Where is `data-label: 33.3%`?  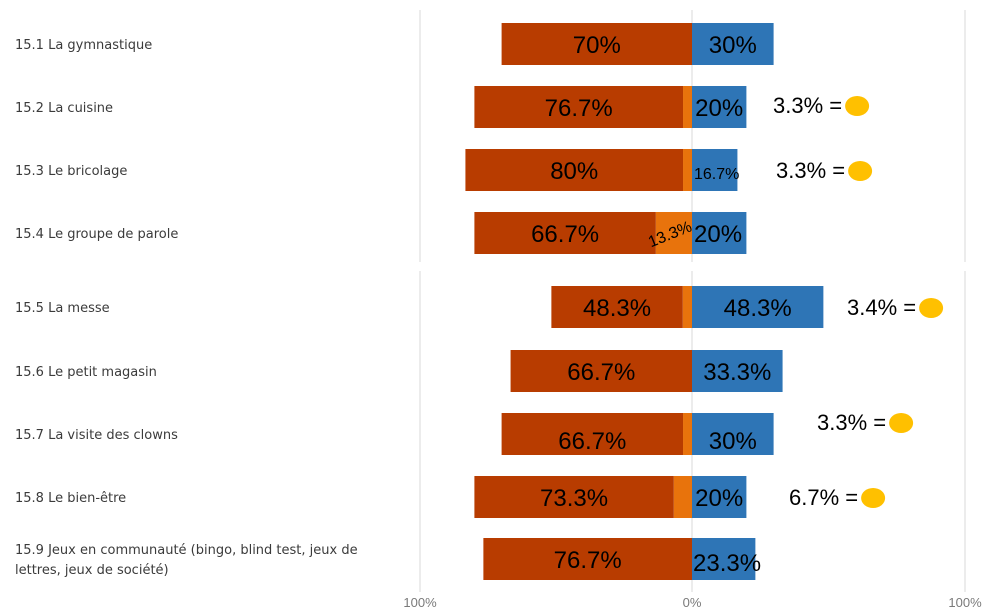 data-label: 33.3% is located at coordinates (737, 372).